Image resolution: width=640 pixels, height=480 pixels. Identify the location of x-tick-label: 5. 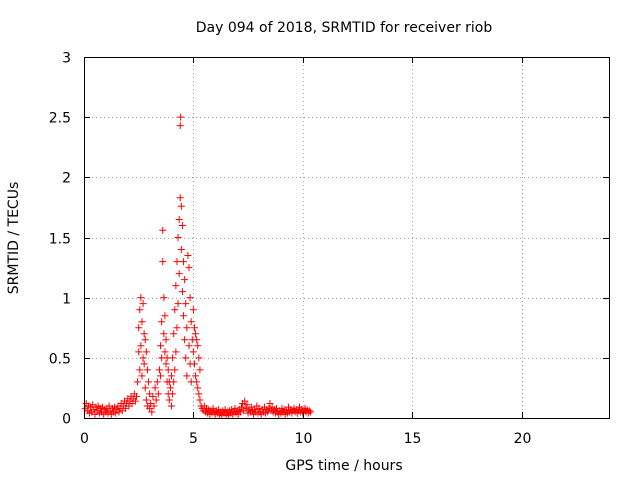
(193, 439).